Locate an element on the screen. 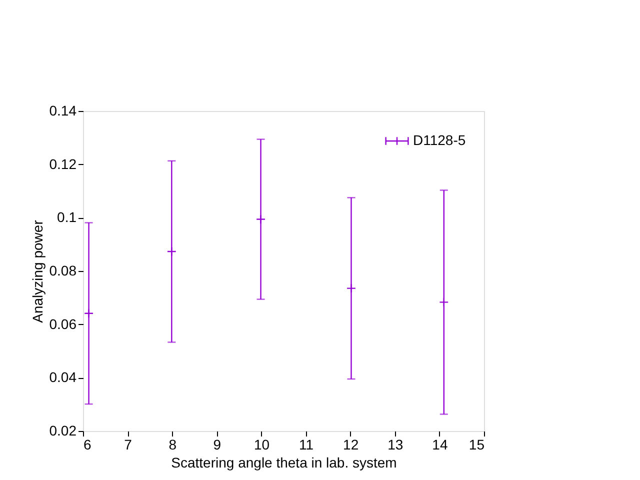 The height and width of the screenshot is (480, 640). x-tick-label: 11 is located at coordinates (306, 444).